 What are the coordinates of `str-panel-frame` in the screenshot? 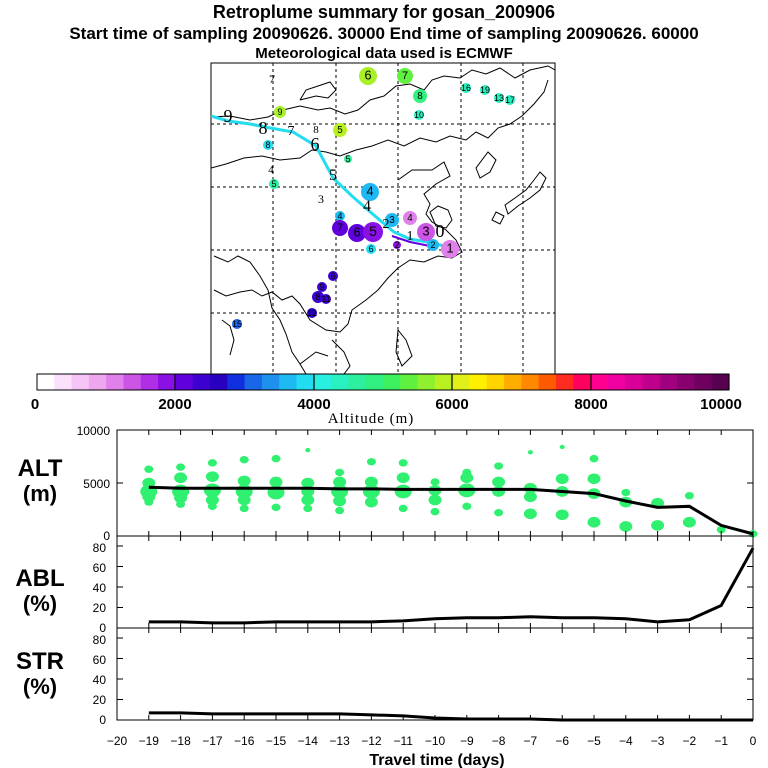 It's located at (435, 674).